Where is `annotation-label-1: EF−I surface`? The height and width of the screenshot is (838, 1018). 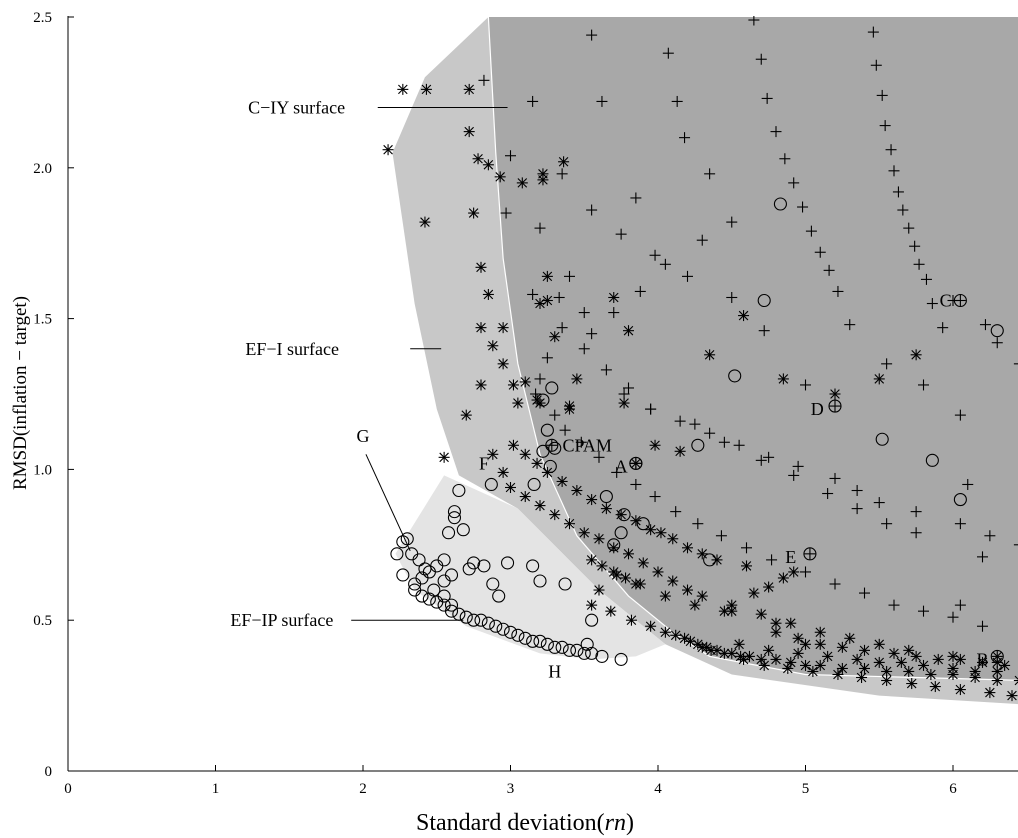 annotation-label-1: EF−I surface is located at coordinates (292, 349).